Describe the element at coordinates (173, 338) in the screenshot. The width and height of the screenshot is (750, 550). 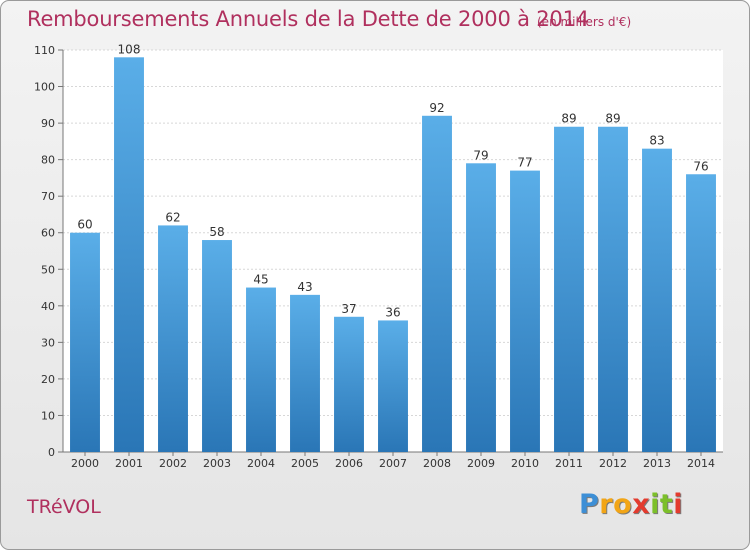
I see `bar-2002` at that location.